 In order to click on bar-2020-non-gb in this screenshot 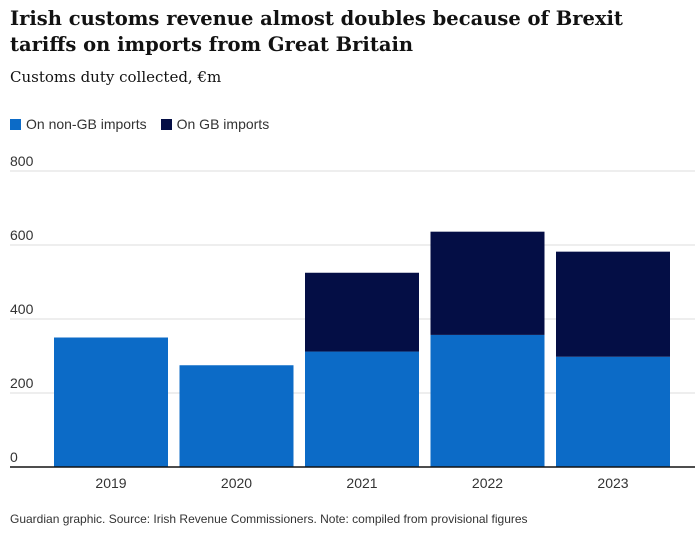, I will do `click(236, 416)`.